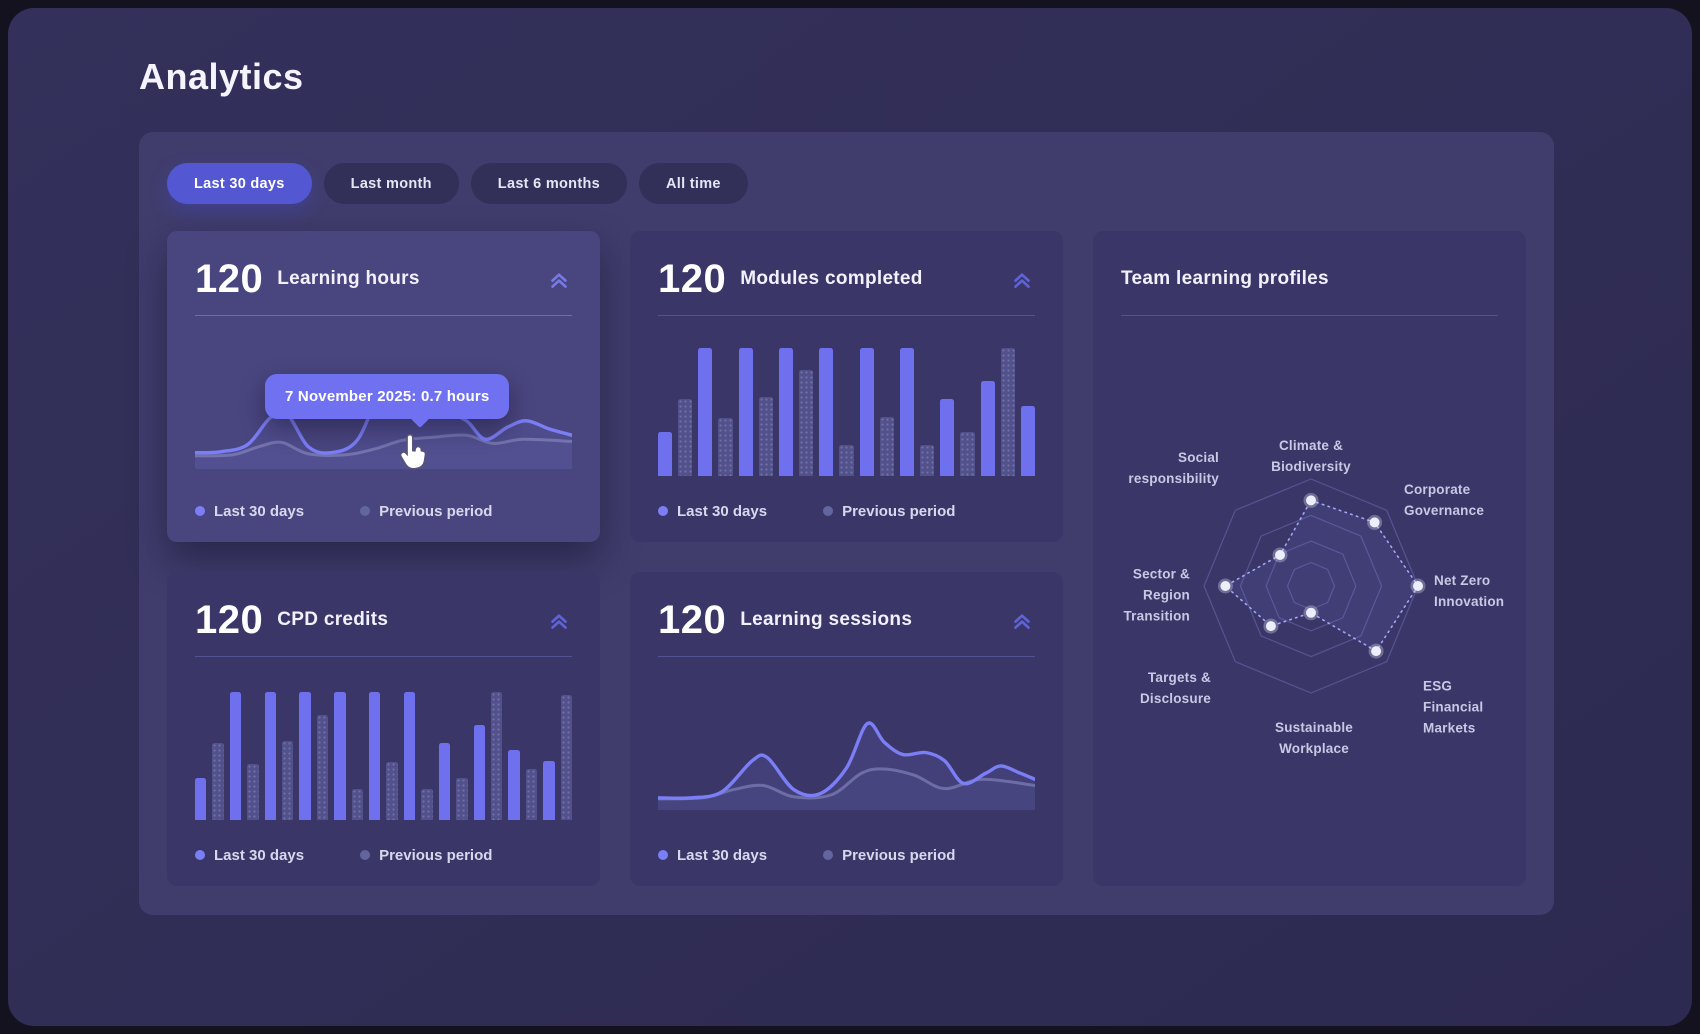 This screenshot has height=1034, width=1700. I want to click on radar-axis-label-sector-region-transition: Sector & Region Transition, so click(1156, 595).